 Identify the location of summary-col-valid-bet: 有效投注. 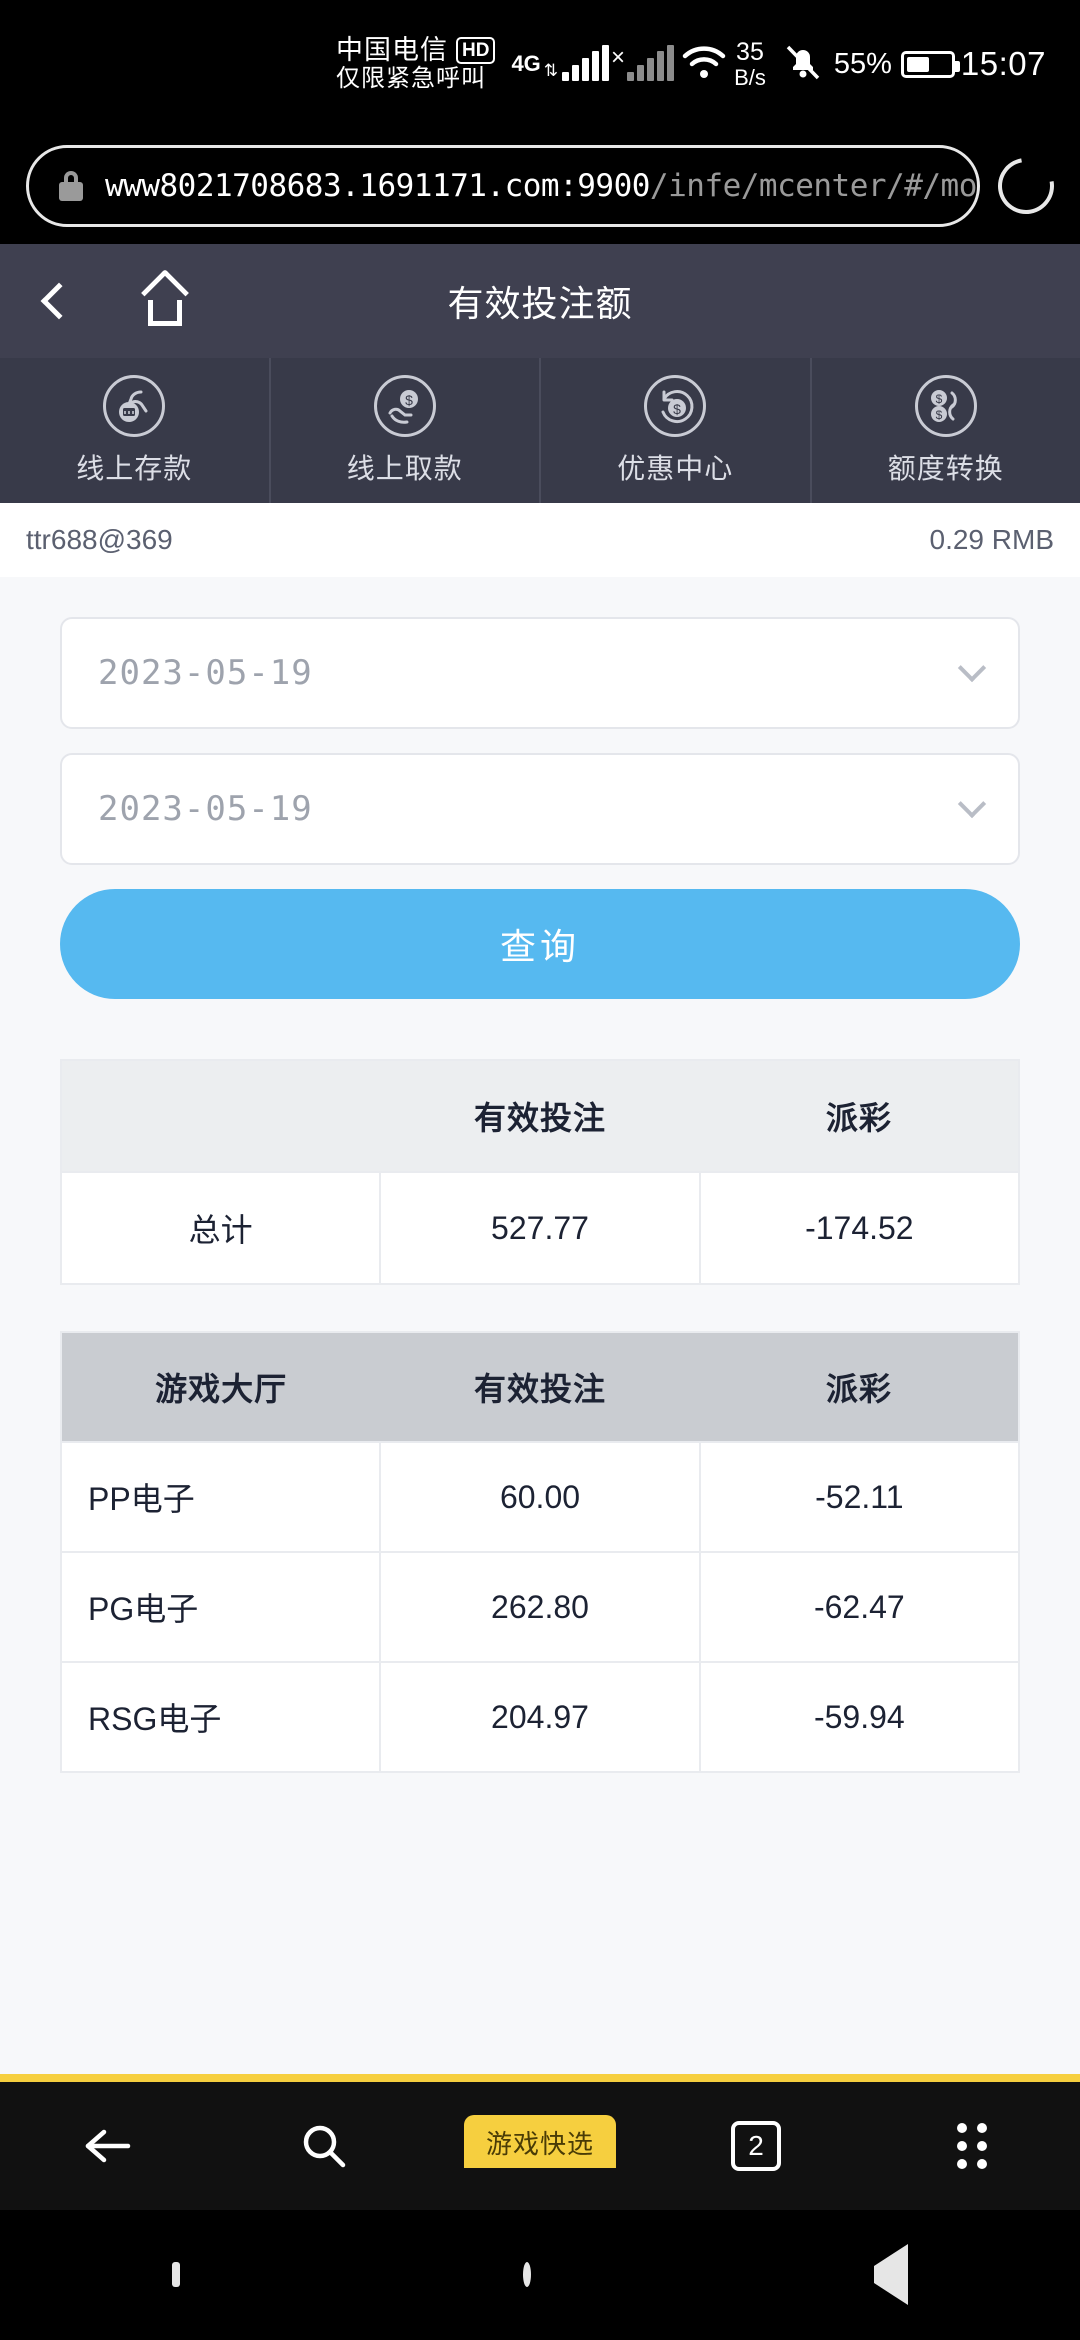
(540, 1116).